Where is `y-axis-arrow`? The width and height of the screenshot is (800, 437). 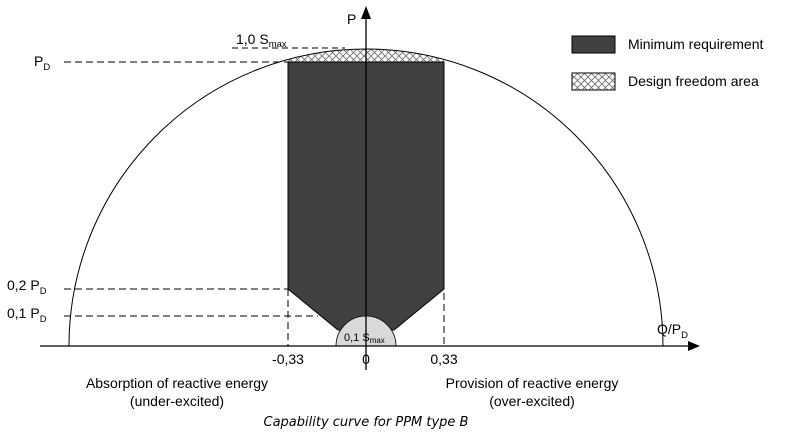 y-axis-arrow is located at coordinates (366, 12).